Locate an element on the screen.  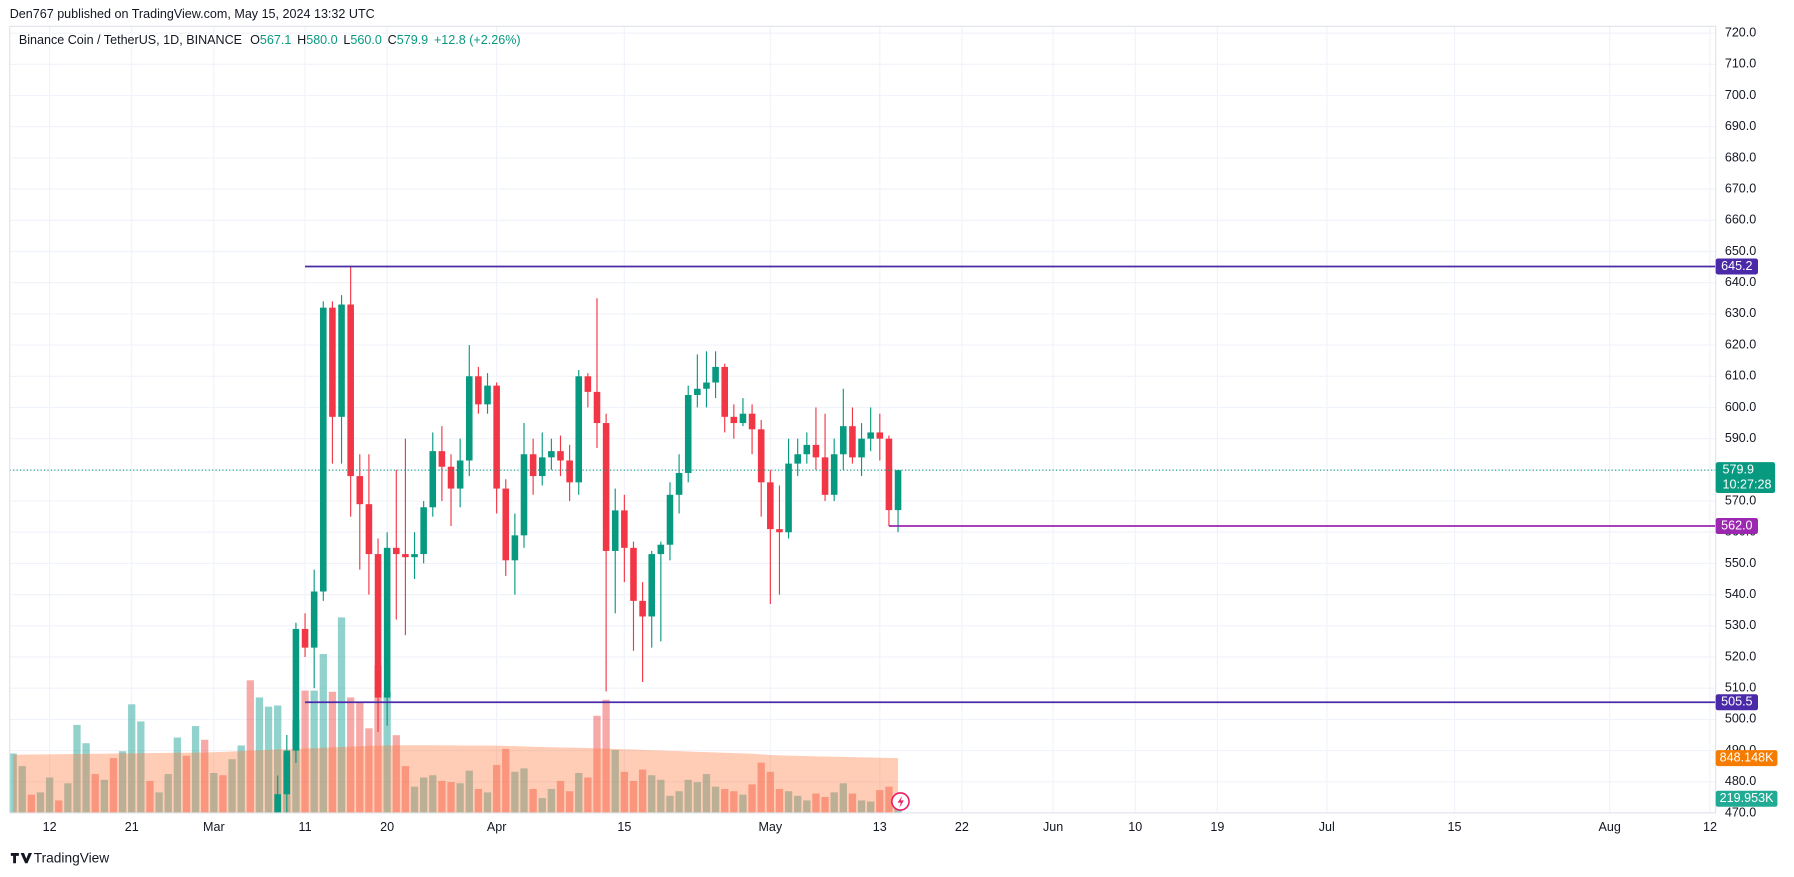
x-tick-label: Jun is located at coordinates (1053, 827).